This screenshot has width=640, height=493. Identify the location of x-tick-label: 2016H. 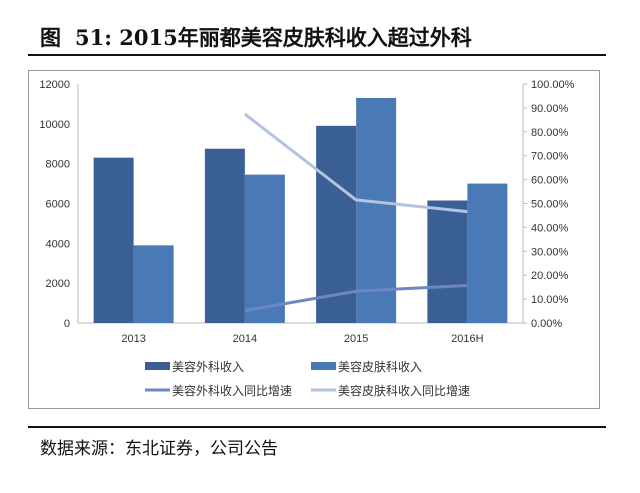
(467, 339).